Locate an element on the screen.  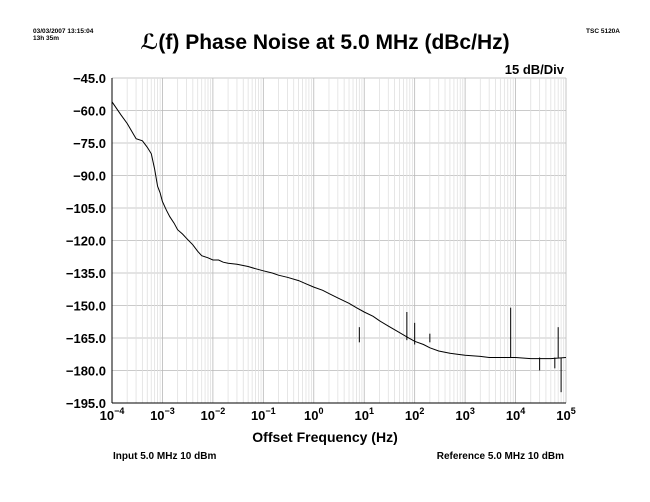
instrument-label: TSC 5120A is located at coordinates (603, 31).